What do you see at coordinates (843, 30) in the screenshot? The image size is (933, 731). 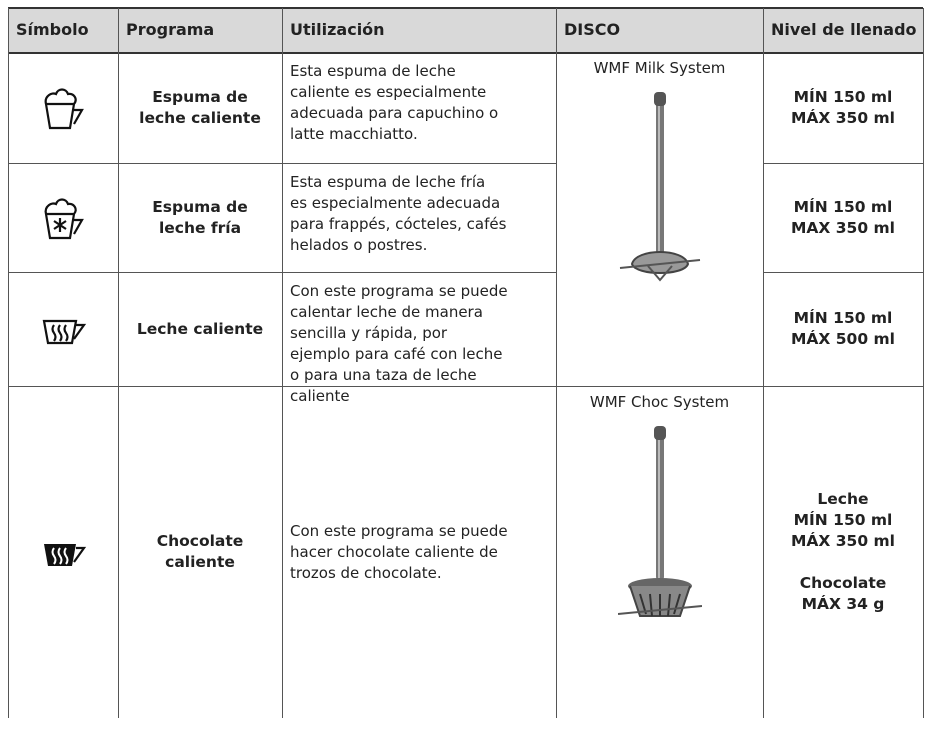 I see `header-cell: Nivel de llenado` at bounding box center [843, 30].